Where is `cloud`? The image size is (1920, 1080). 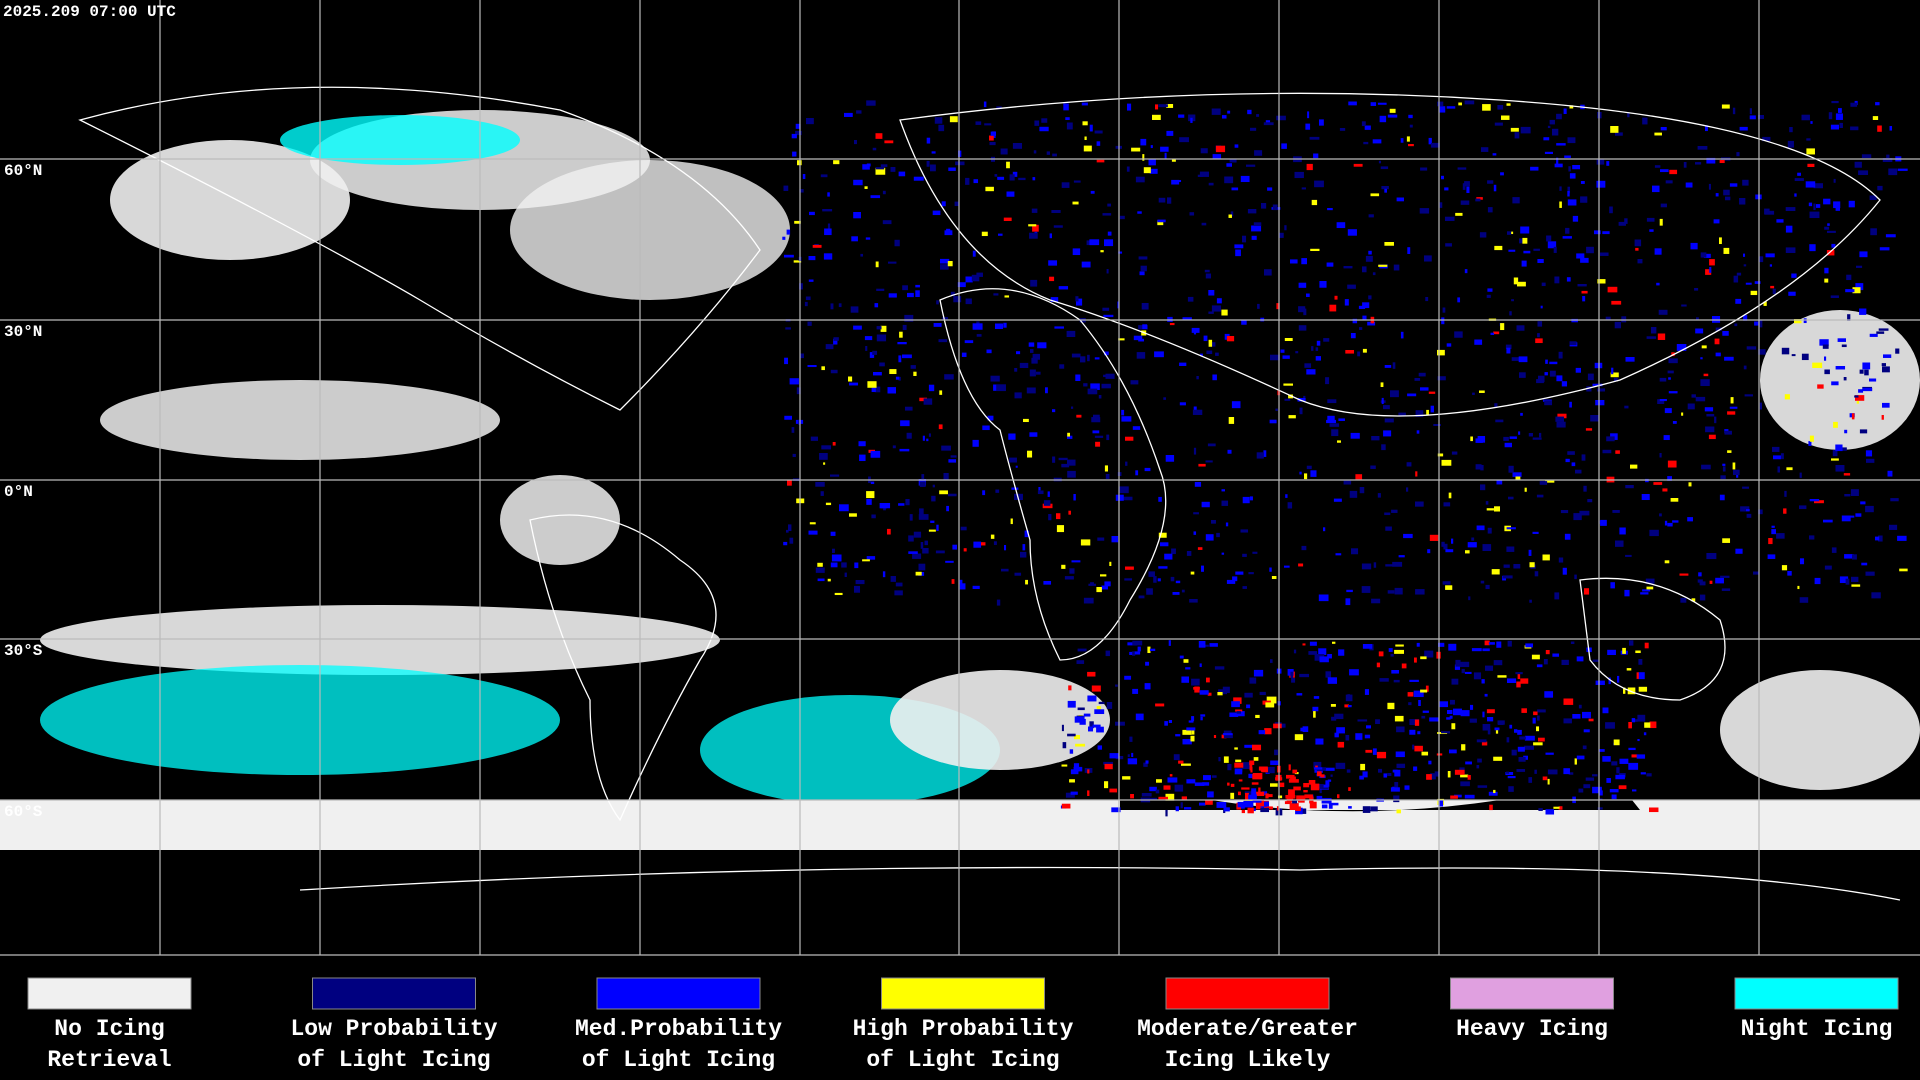 cloud is located at coordinates (1000, 720).